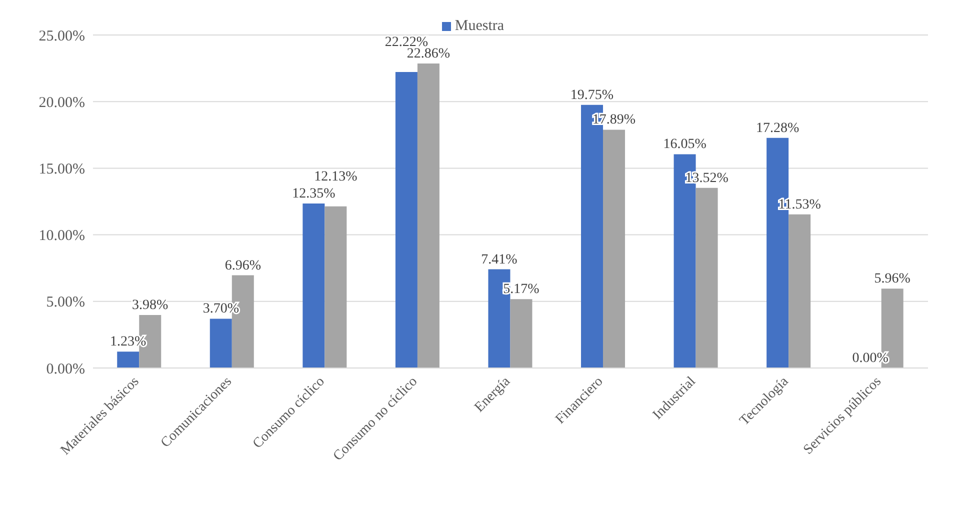  What do you see at coordinates (221, 309) in the screenshot?
I see `data-label: 3.70%` at bounding box center [221, 309].